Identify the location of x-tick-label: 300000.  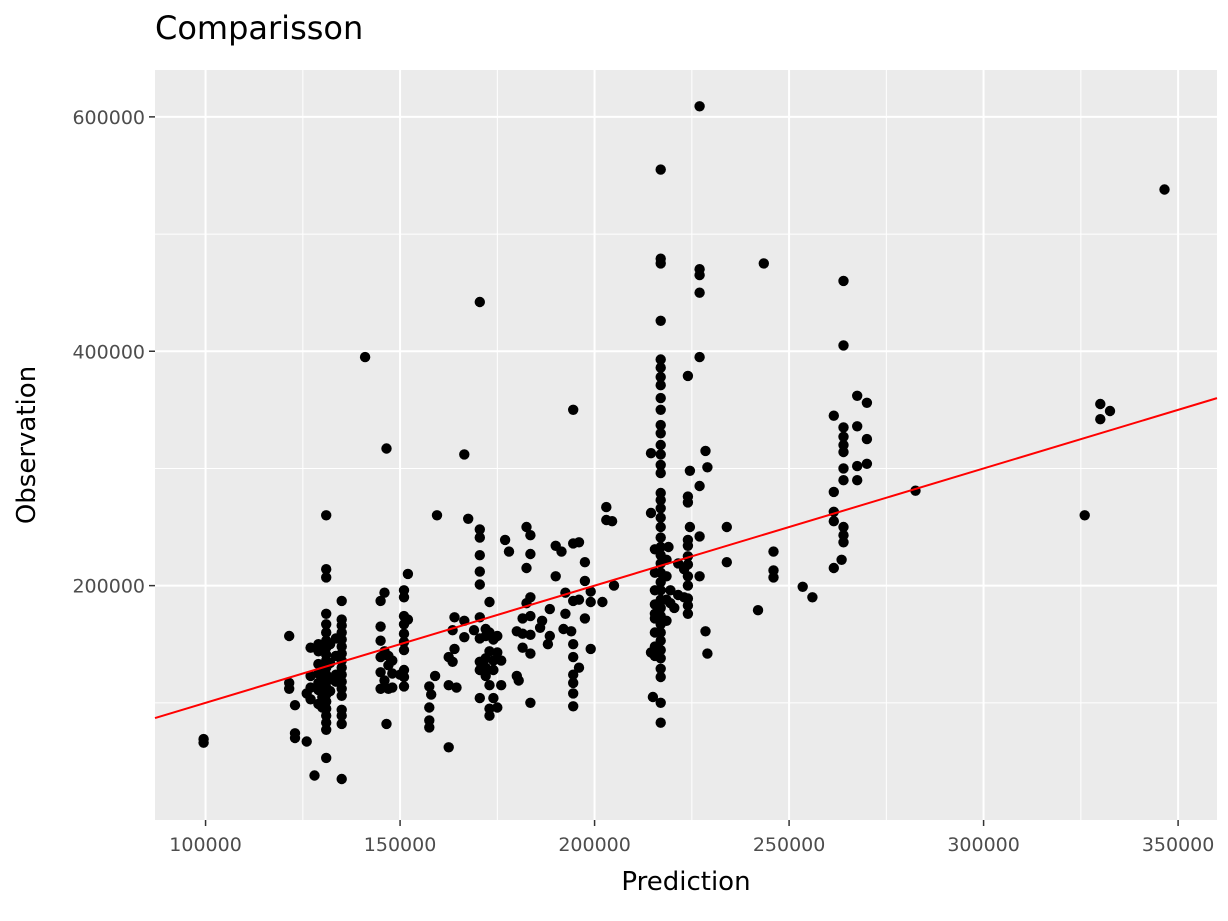
(983, 845).